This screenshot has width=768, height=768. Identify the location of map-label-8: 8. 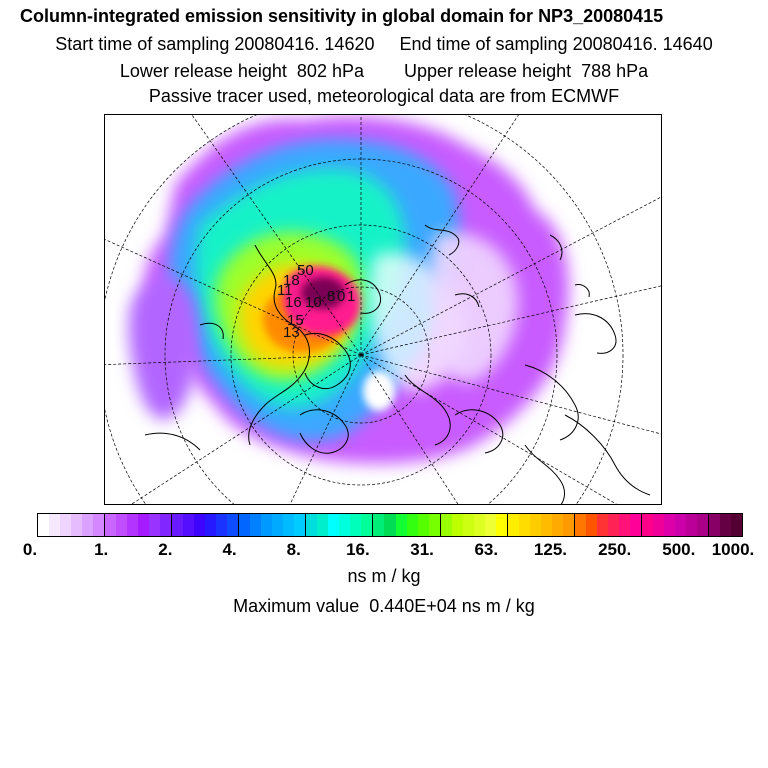
(331, 296).